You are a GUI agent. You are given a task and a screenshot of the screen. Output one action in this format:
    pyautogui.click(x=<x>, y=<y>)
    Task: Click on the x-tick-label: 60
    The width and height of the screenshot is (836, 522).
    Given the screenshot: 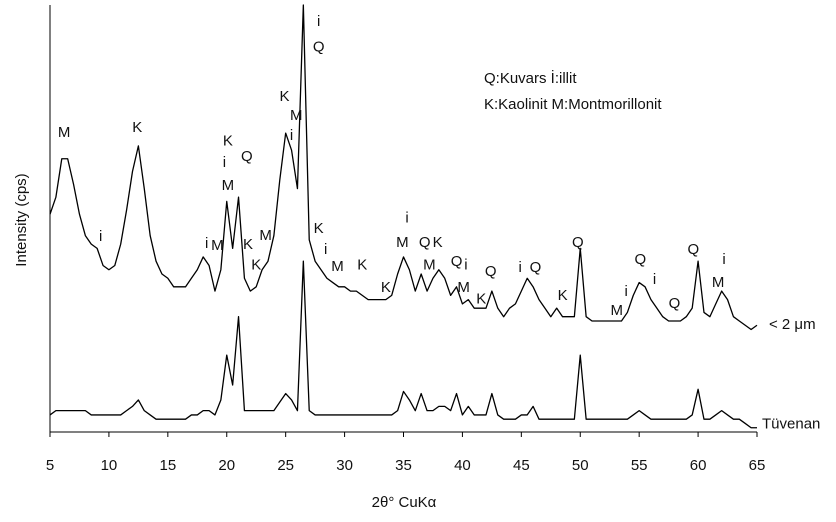 What is the action you would take?
    pyautogui.click(x=698, y=465)
    